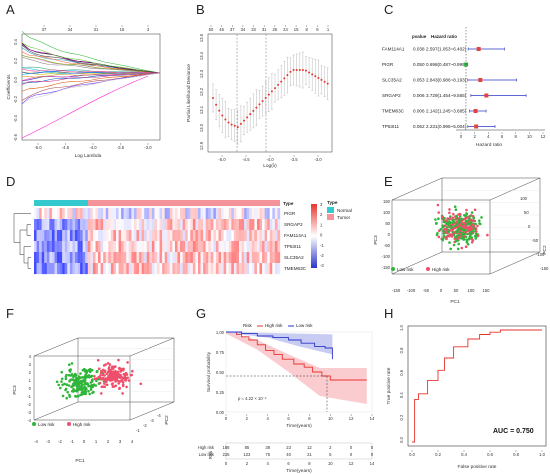 Image resolution: width=550 pixels, height=474 pixels. Describe the element at coordinates (387, 201) in the screenshot. I see `y-tick-label: 150` at that location.